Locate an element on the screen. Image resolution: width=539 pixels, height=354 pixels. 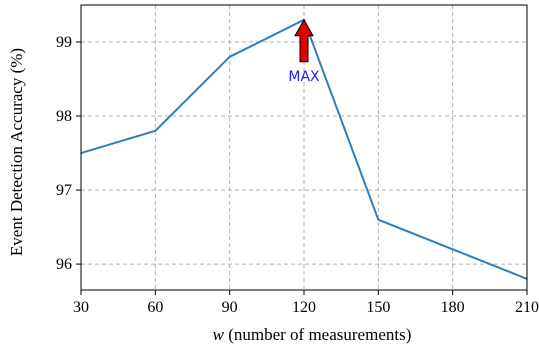
x-axis-label-variable: w is located at coordinates (219, 334).